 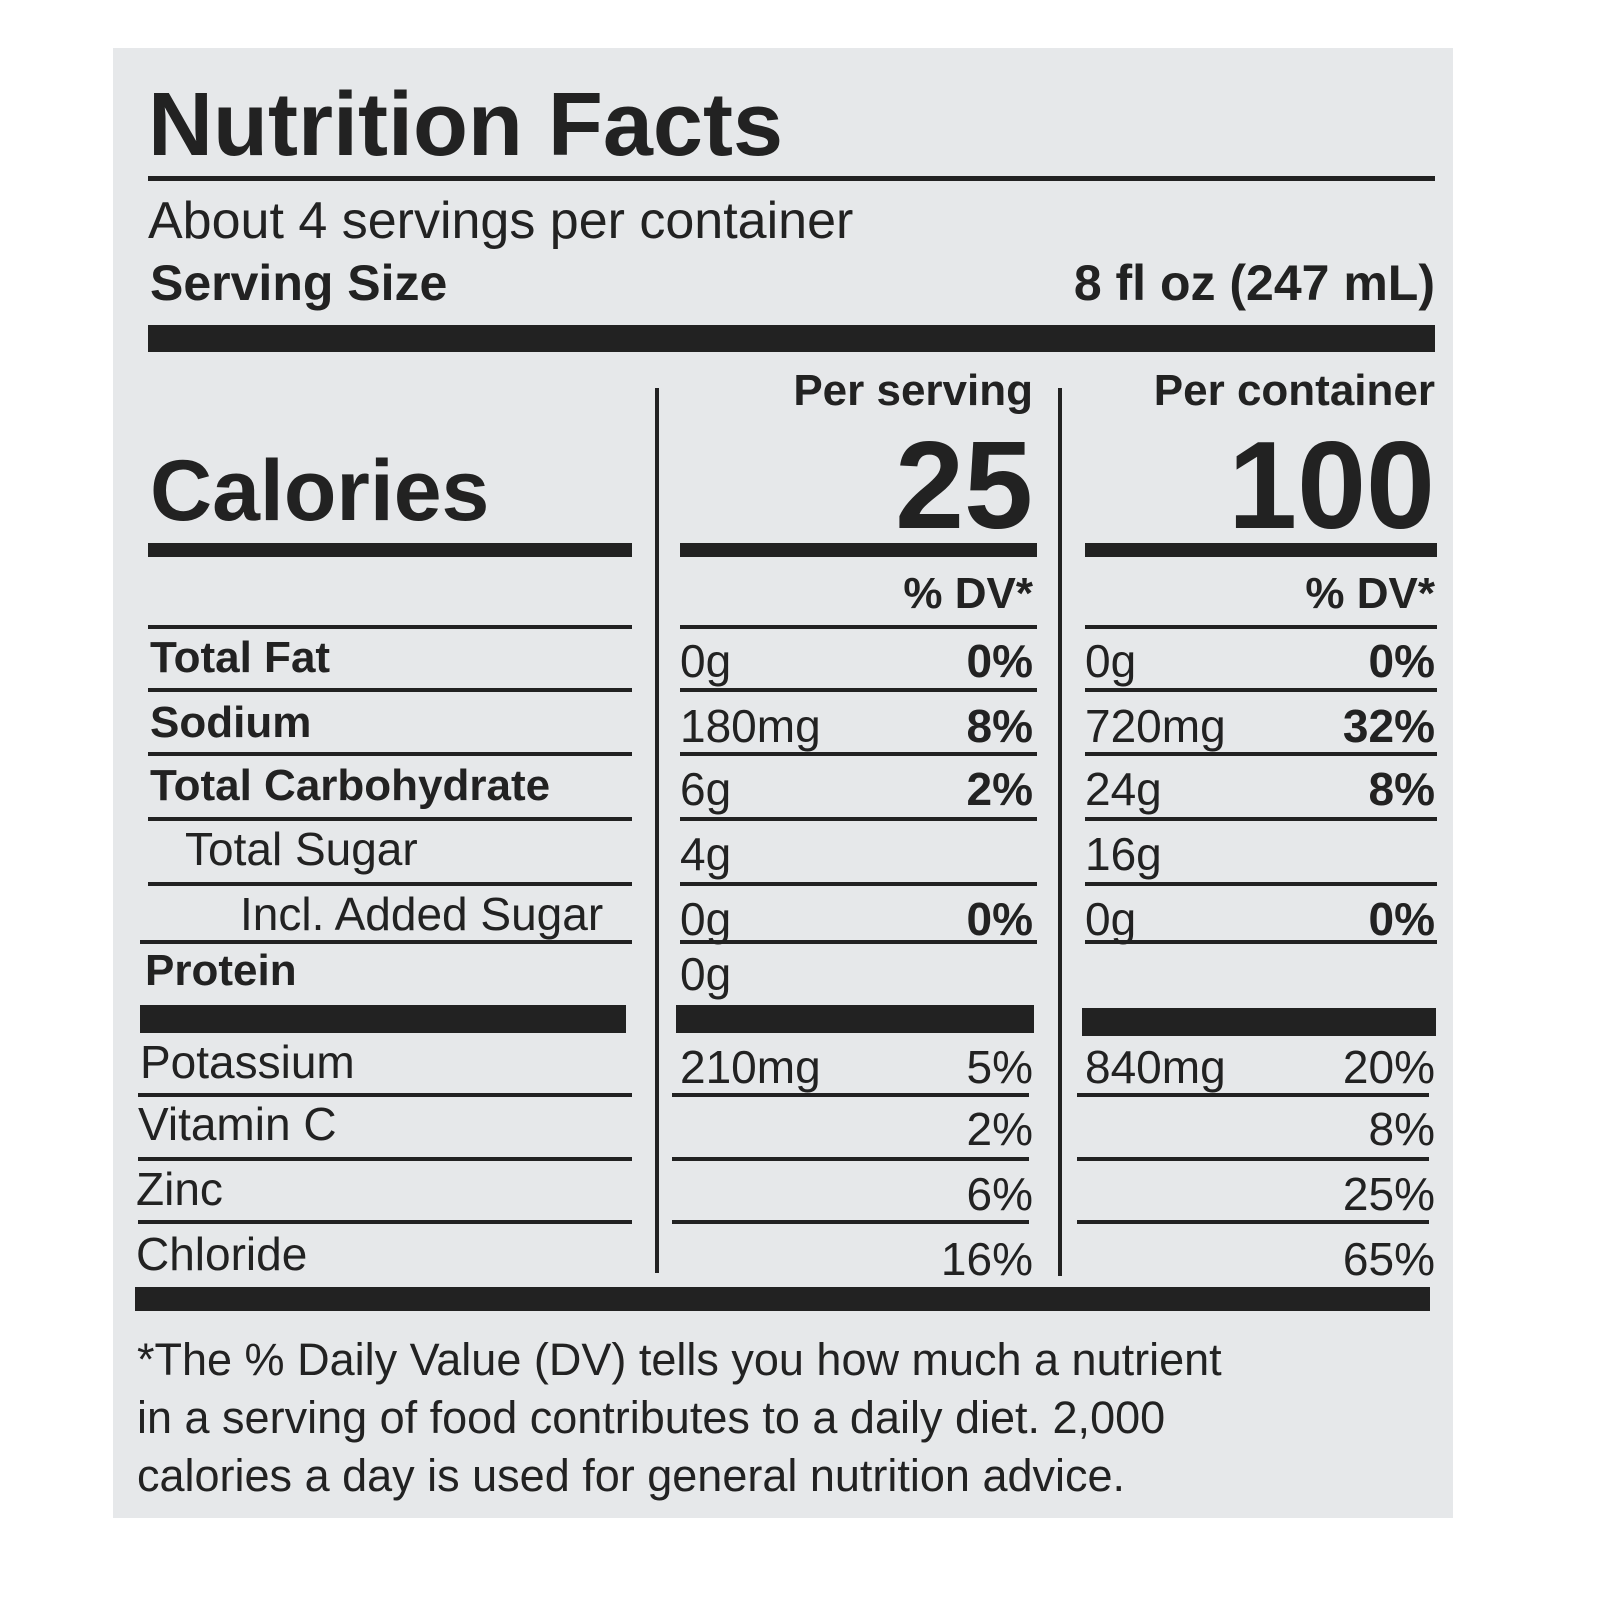 What do you see at coordinates (247, 1062) in the screenshot?
I see `nutrient-name: Potassium` at bounding box center [247, 1062].